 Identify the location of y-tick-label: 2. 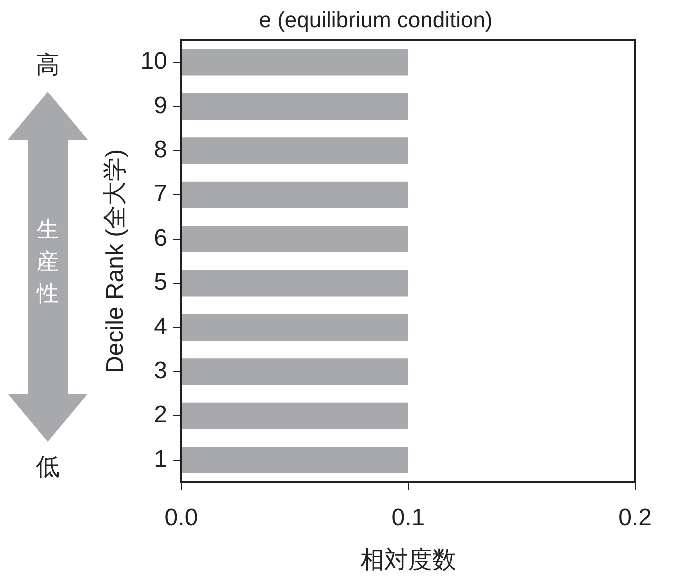
(161, 415).